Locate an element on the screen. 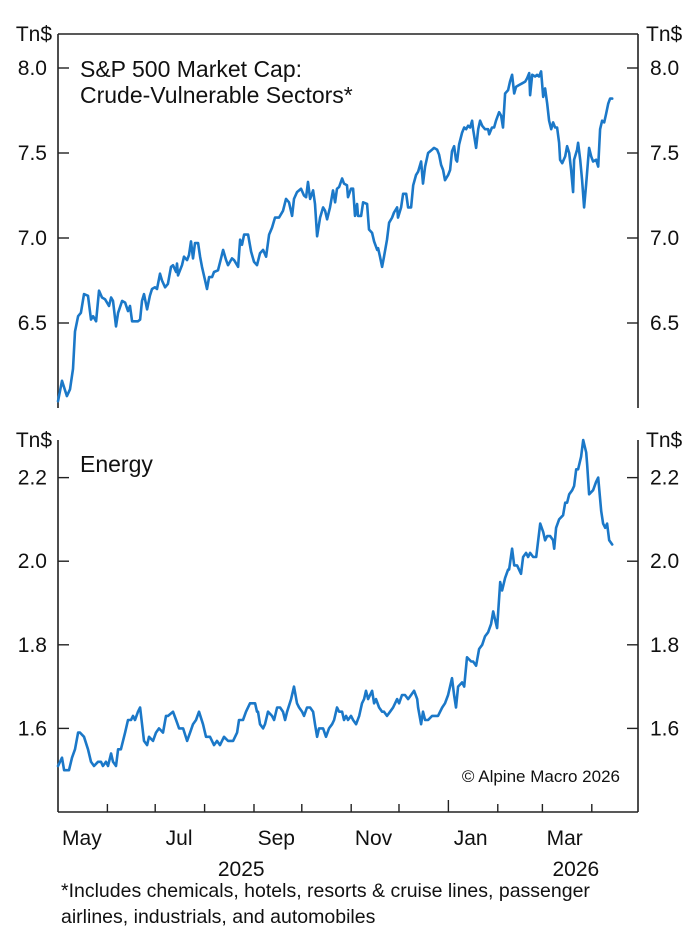 This screenshot has height=933, width=696. copyright-notice: © Alpine Macro 2026 is located at coordinates (541, 776).